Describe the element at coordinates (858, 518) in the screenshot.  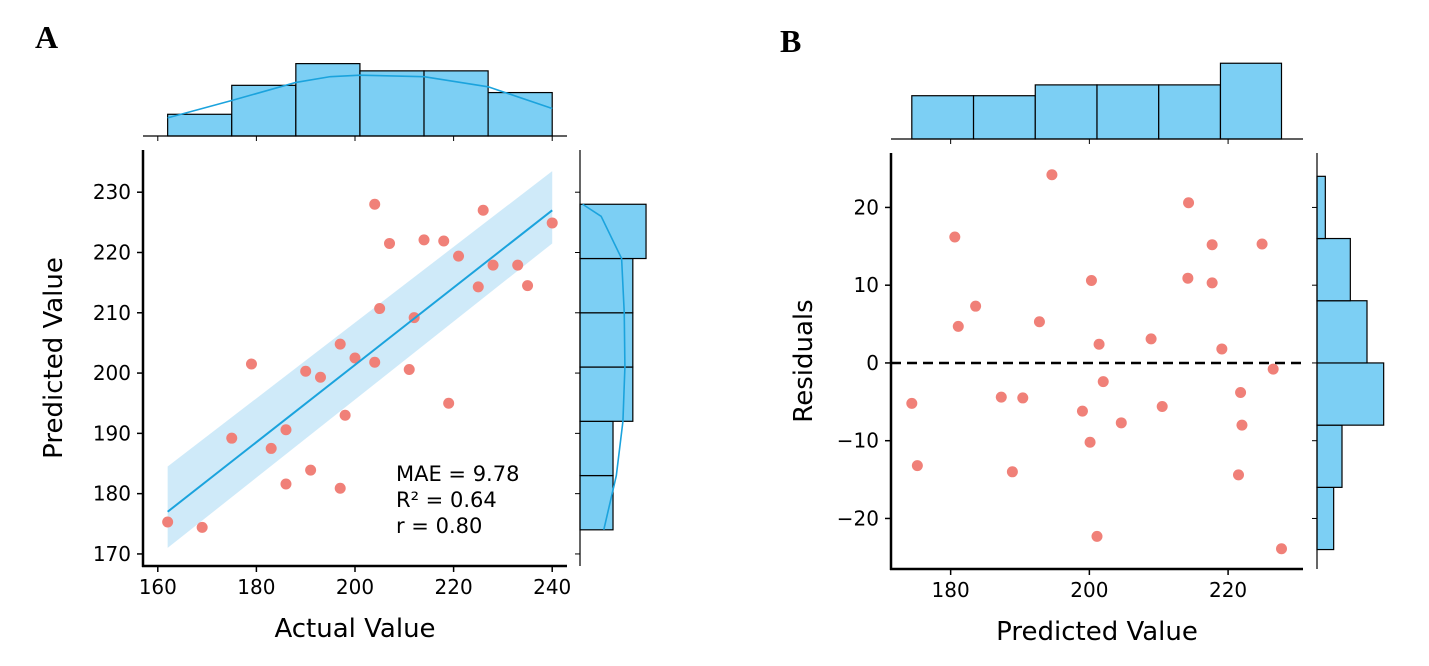
I see `y-tick-label: −20` at that location.